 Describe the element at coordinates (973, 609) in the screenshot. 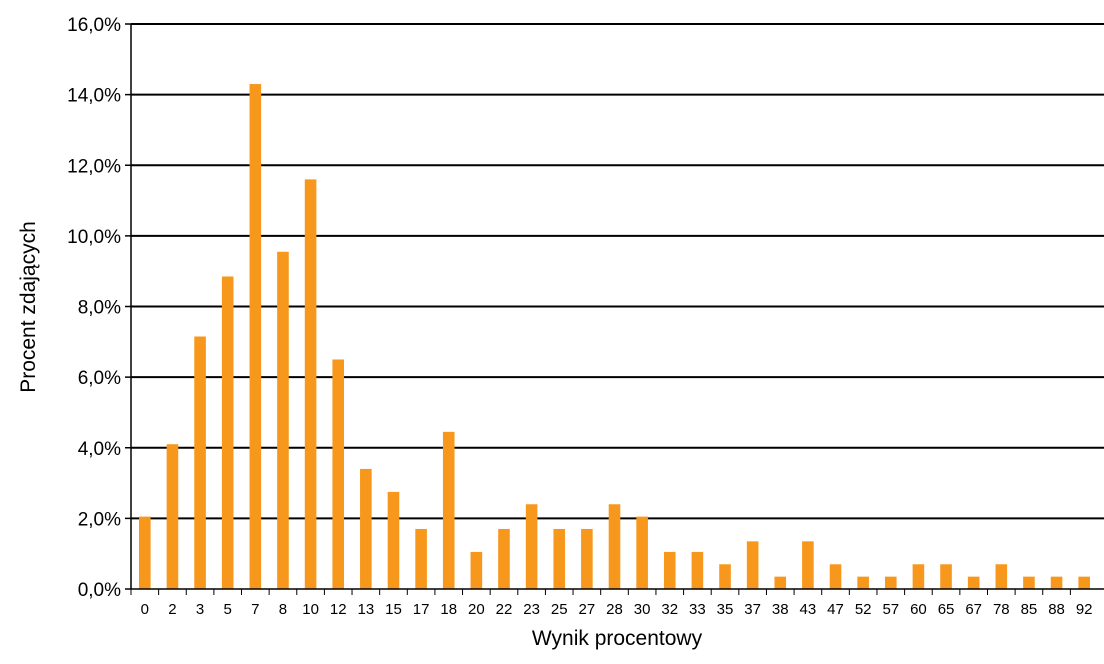

I see `x-tick-label: 67` at that location.